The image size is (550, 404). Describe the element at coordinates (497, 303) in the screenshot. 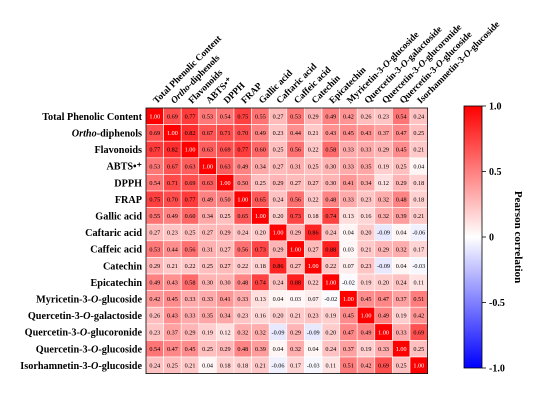

I see `colorbar-tick-label: -0.5` at that location.